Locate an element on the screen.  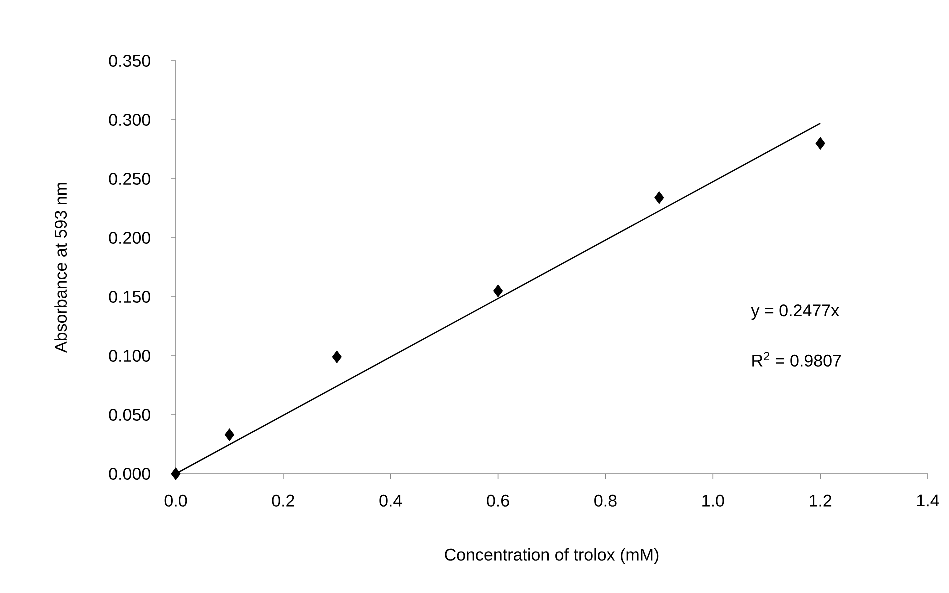
x-tick-label: 0.4 is located at coordinates (391, 500).